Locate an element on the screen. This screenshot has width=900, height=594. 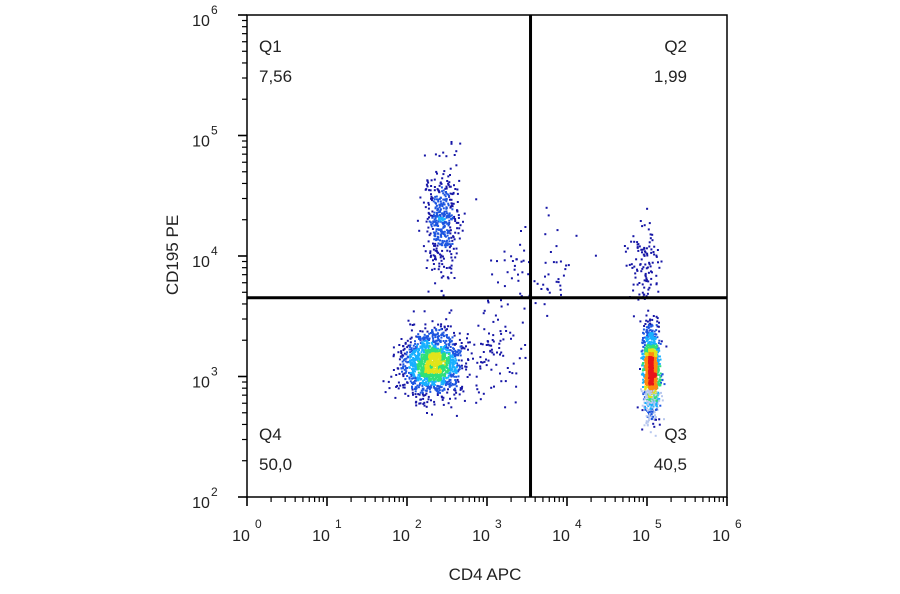
quadrant-percent: 40,5 is located at coordinates (670, 464).